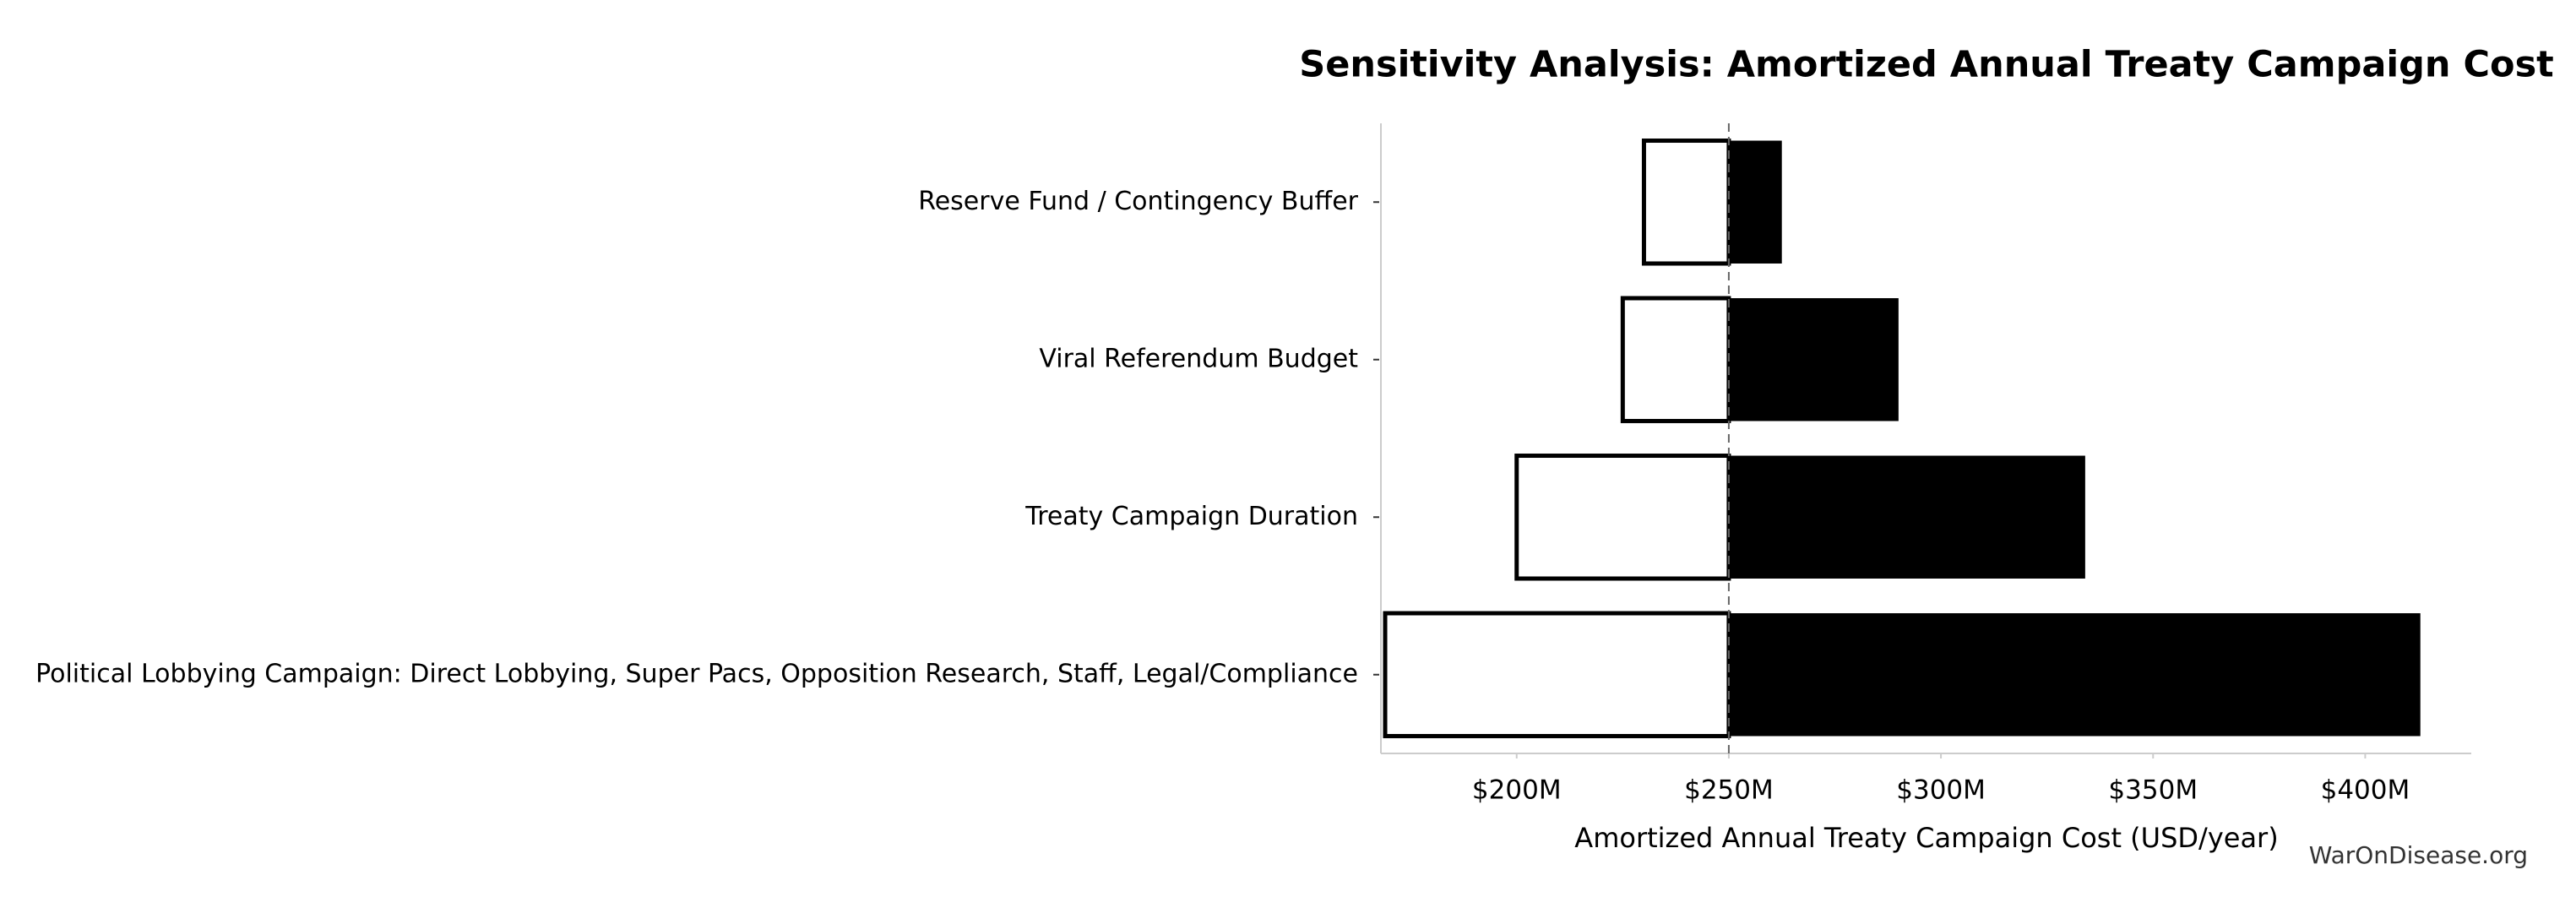  I want to click on y-tick-label: Reserve Fund / Contingency Buffer, so click(1138, 201).